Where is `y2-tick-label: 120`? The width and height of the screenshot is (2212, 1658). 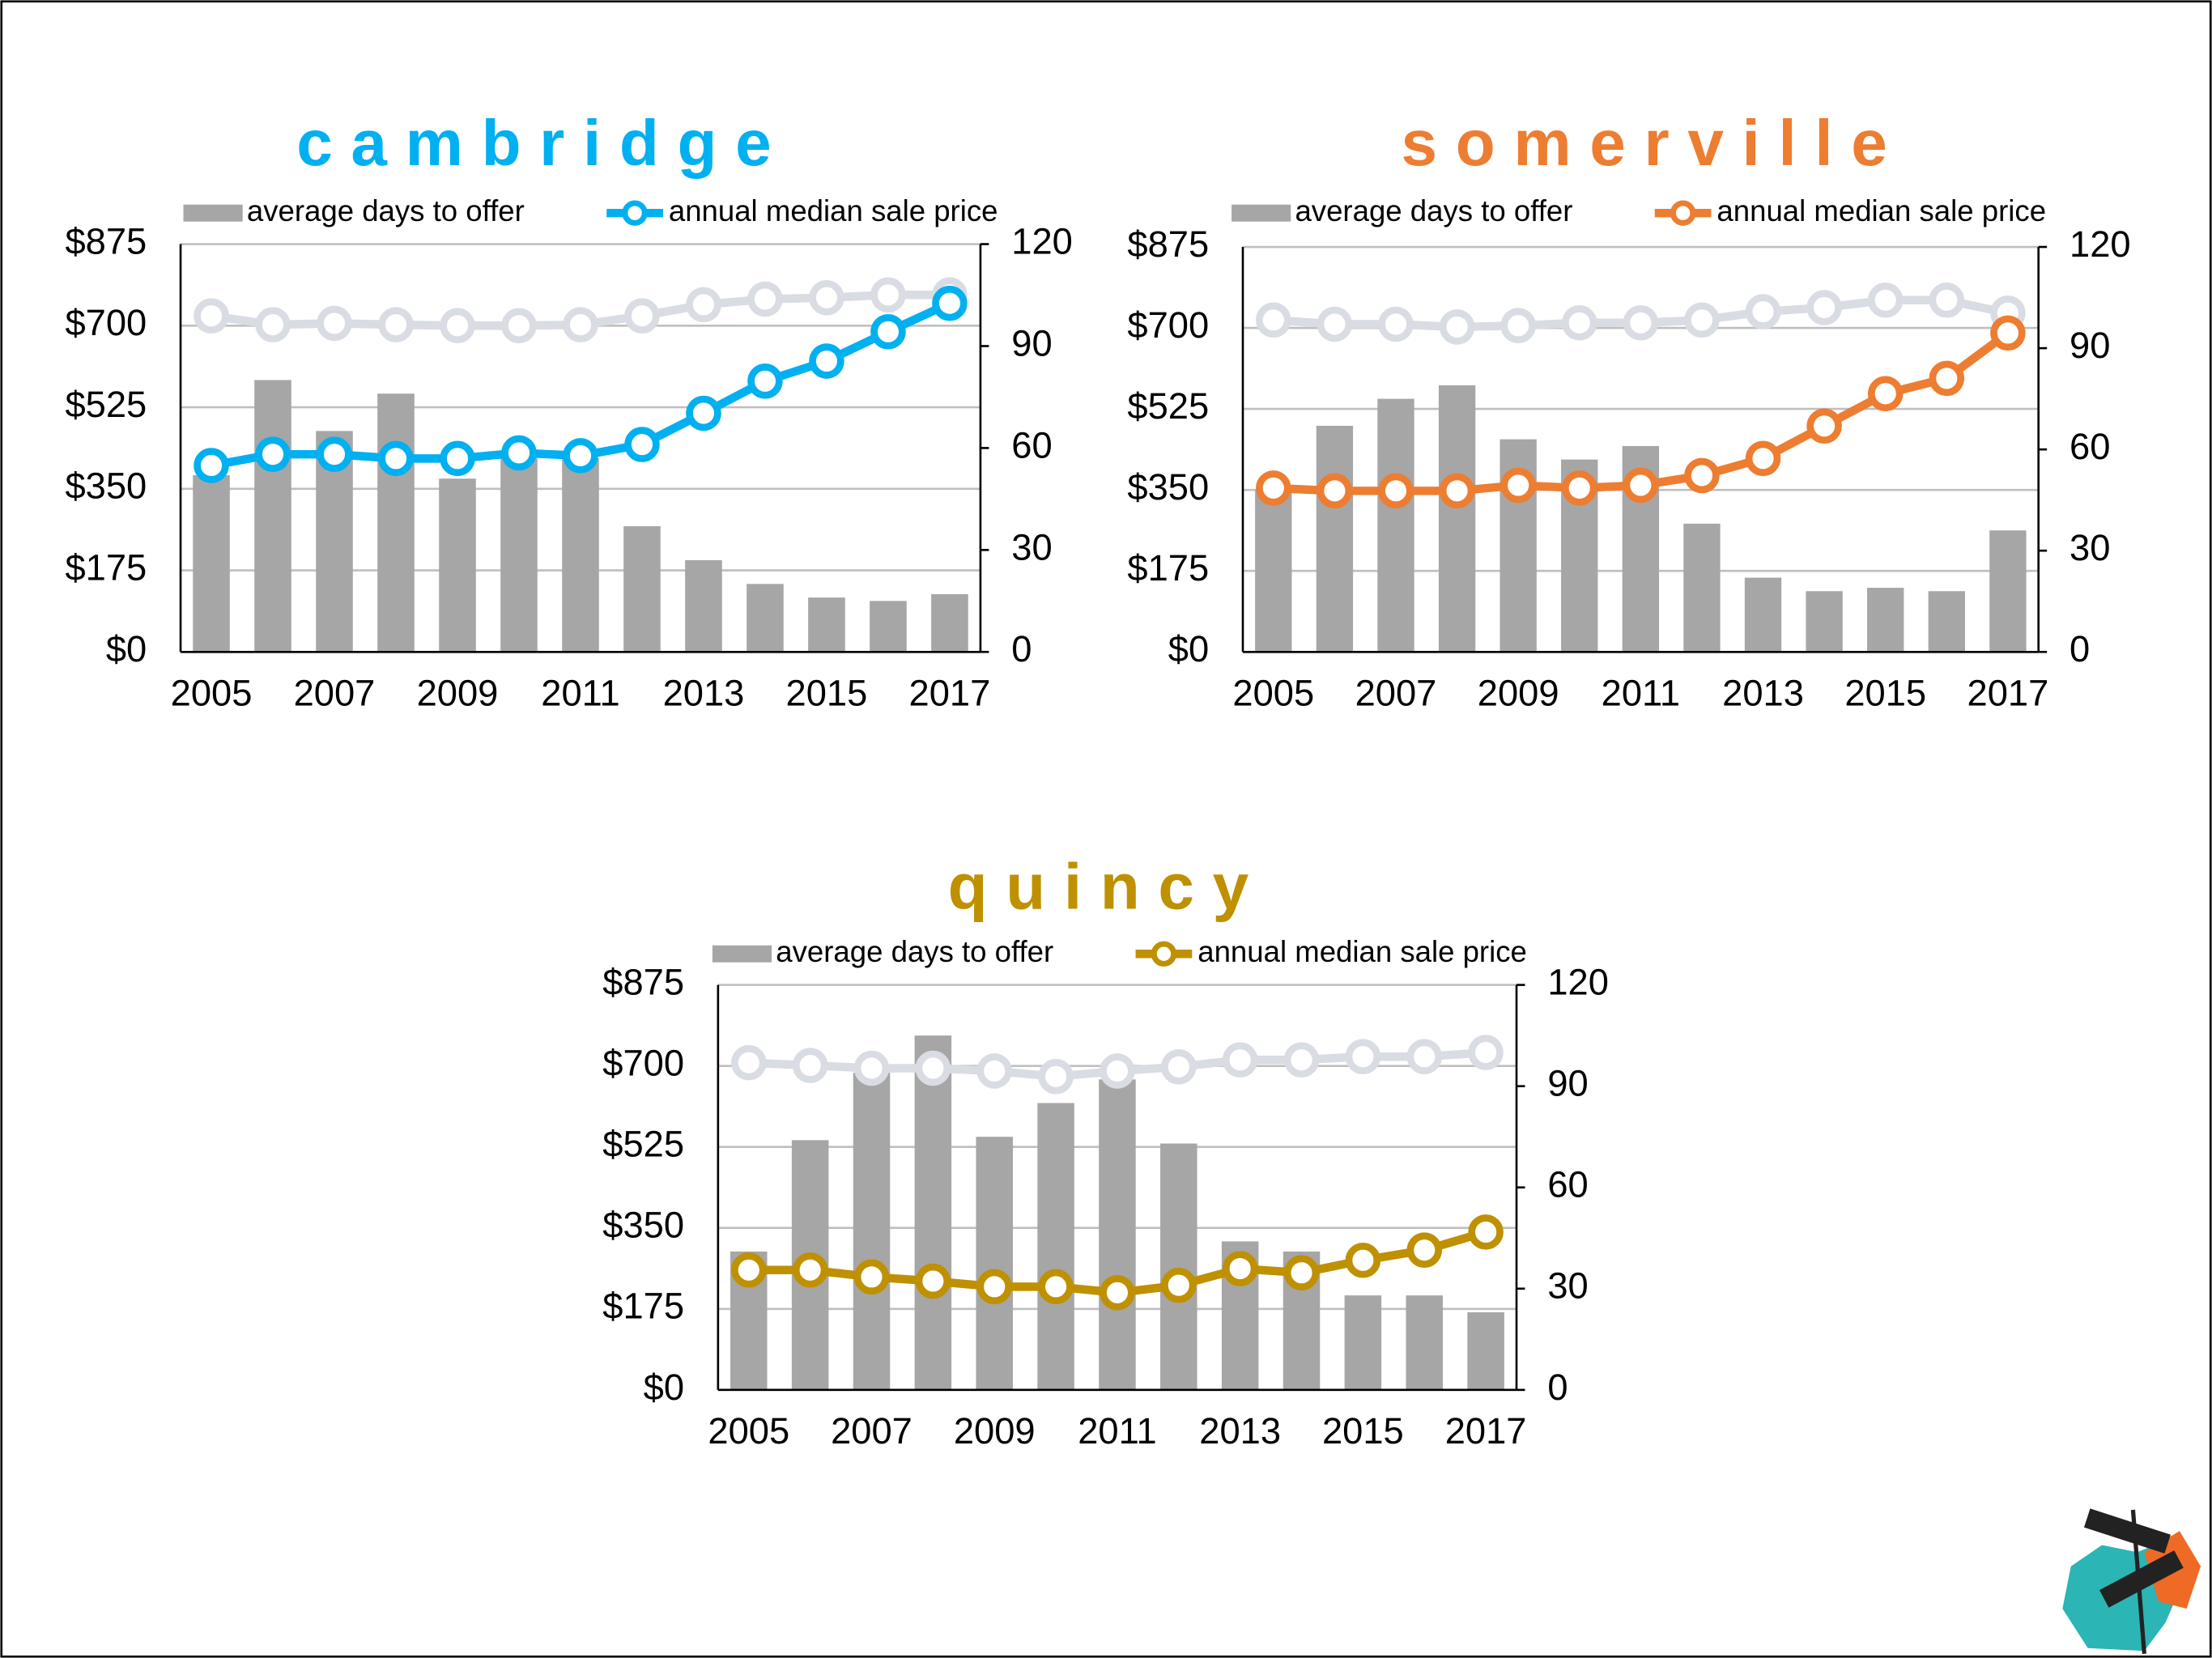
y2-tick-label: 120 is located at coordinates (2100, 244).